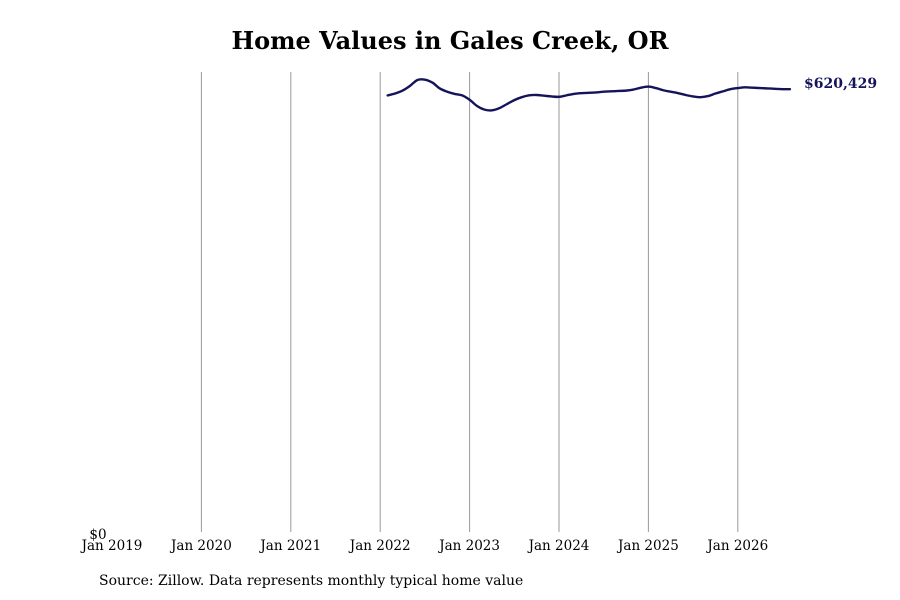 This screenshot has width=900, height=600. I want to click on x-tick-label: Jan 2026, so click(736, 546).